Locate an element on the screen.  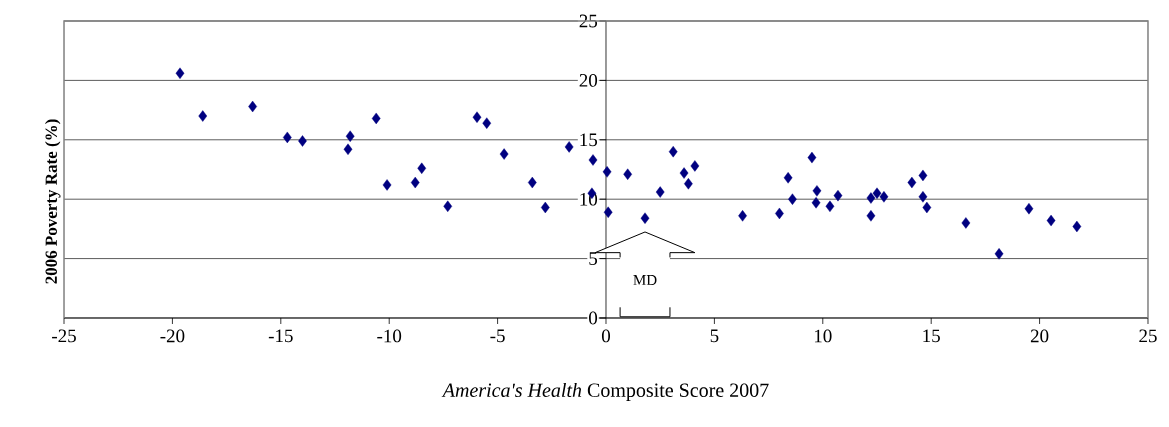
x-tick-label: 5 is located at coordinates (714, 336).